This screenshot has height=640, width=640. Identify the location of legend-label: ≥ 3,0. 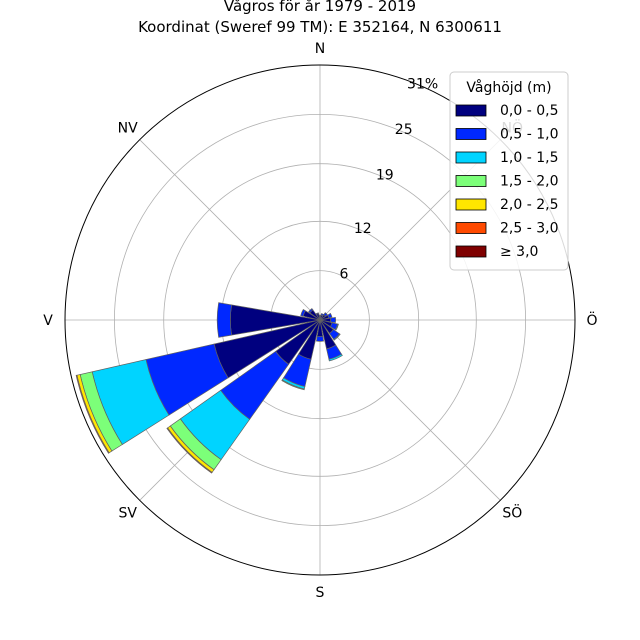
(519, 252).